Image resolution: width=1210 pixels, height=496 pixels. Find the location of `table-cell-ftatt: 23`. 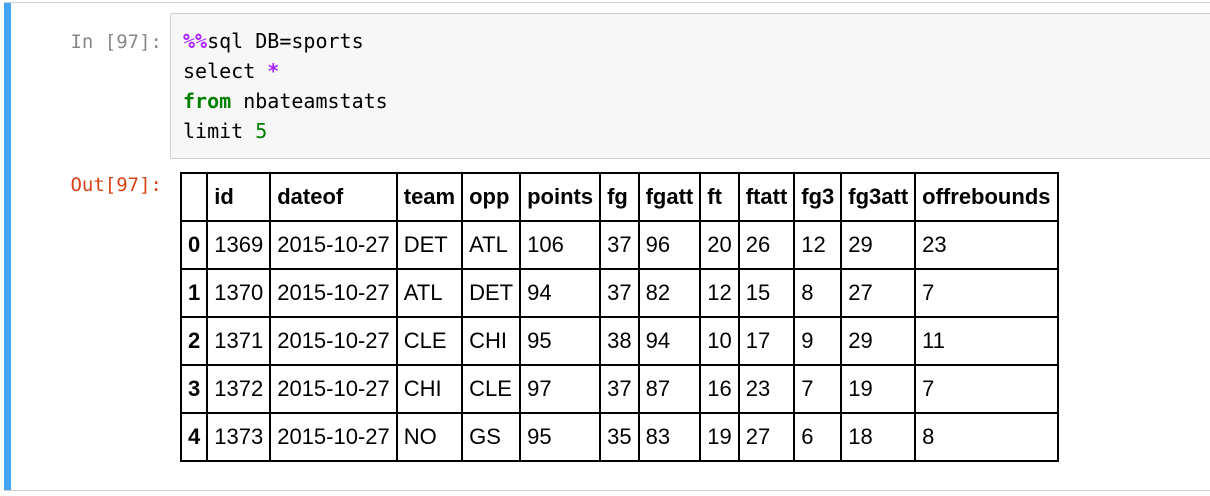

table-cell-ftatt: 23 is located at coordinates (766, 389).